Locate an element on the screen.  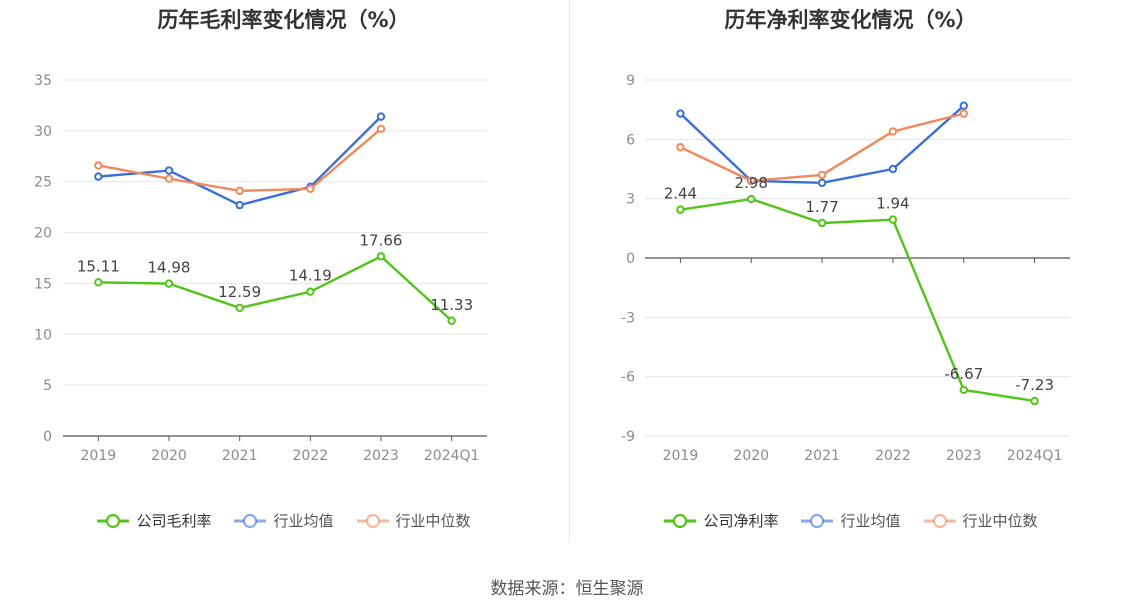
data-label: 12.59 is located at coordinates (239, 292).